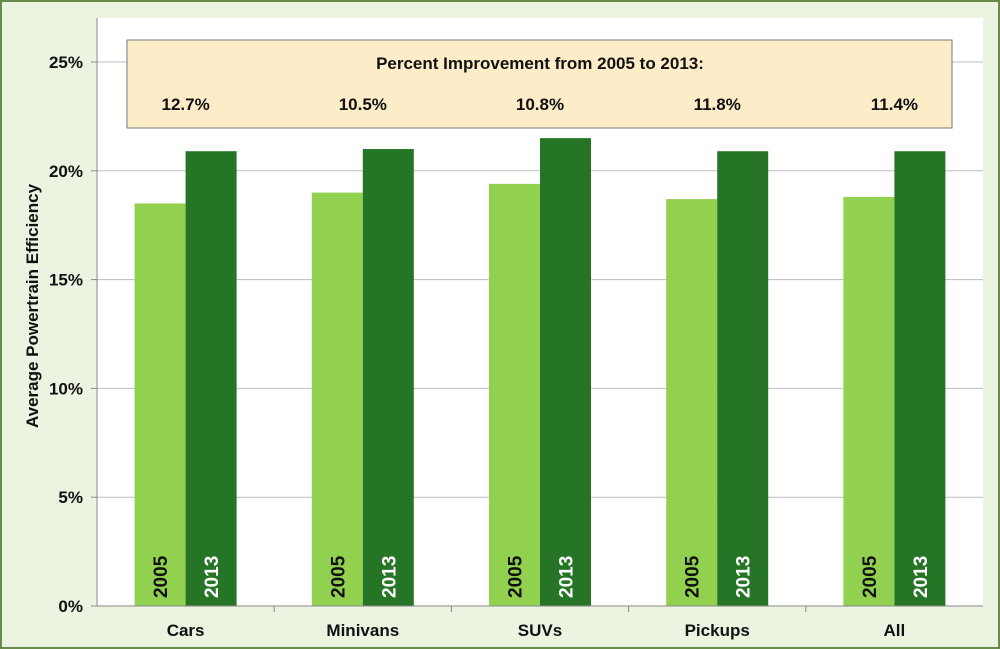 The height and width of the screenshot is (649, 1000). I want to click on y-axis-label: Average Powertrain Efficiency, so click(32, 305).